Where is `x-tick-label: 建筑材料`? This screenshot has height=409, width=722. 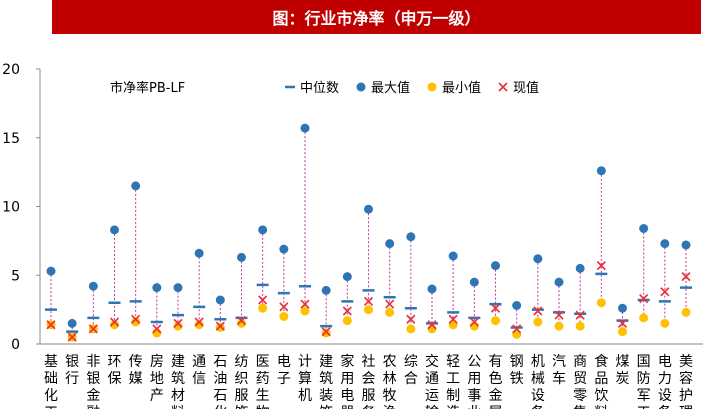
x-tick-label: 建筑材料 is located at coordinates (178, 381).